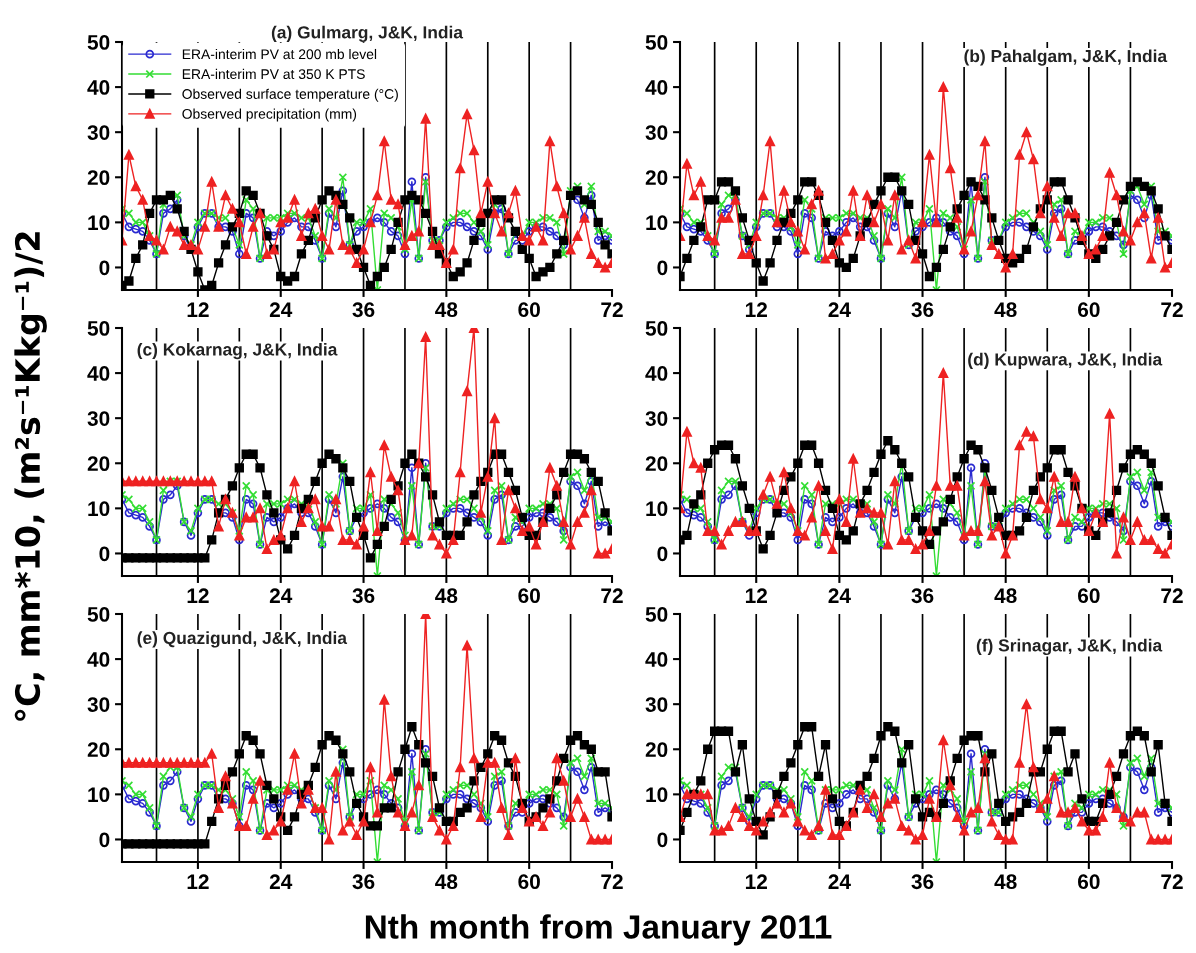 The width and height of the screenshot is (1196, 953). Describe the element at coordinates (279, 54) in the screenshot. I see `legend-label: ERA-interim PV at 200 mb level` at that location.